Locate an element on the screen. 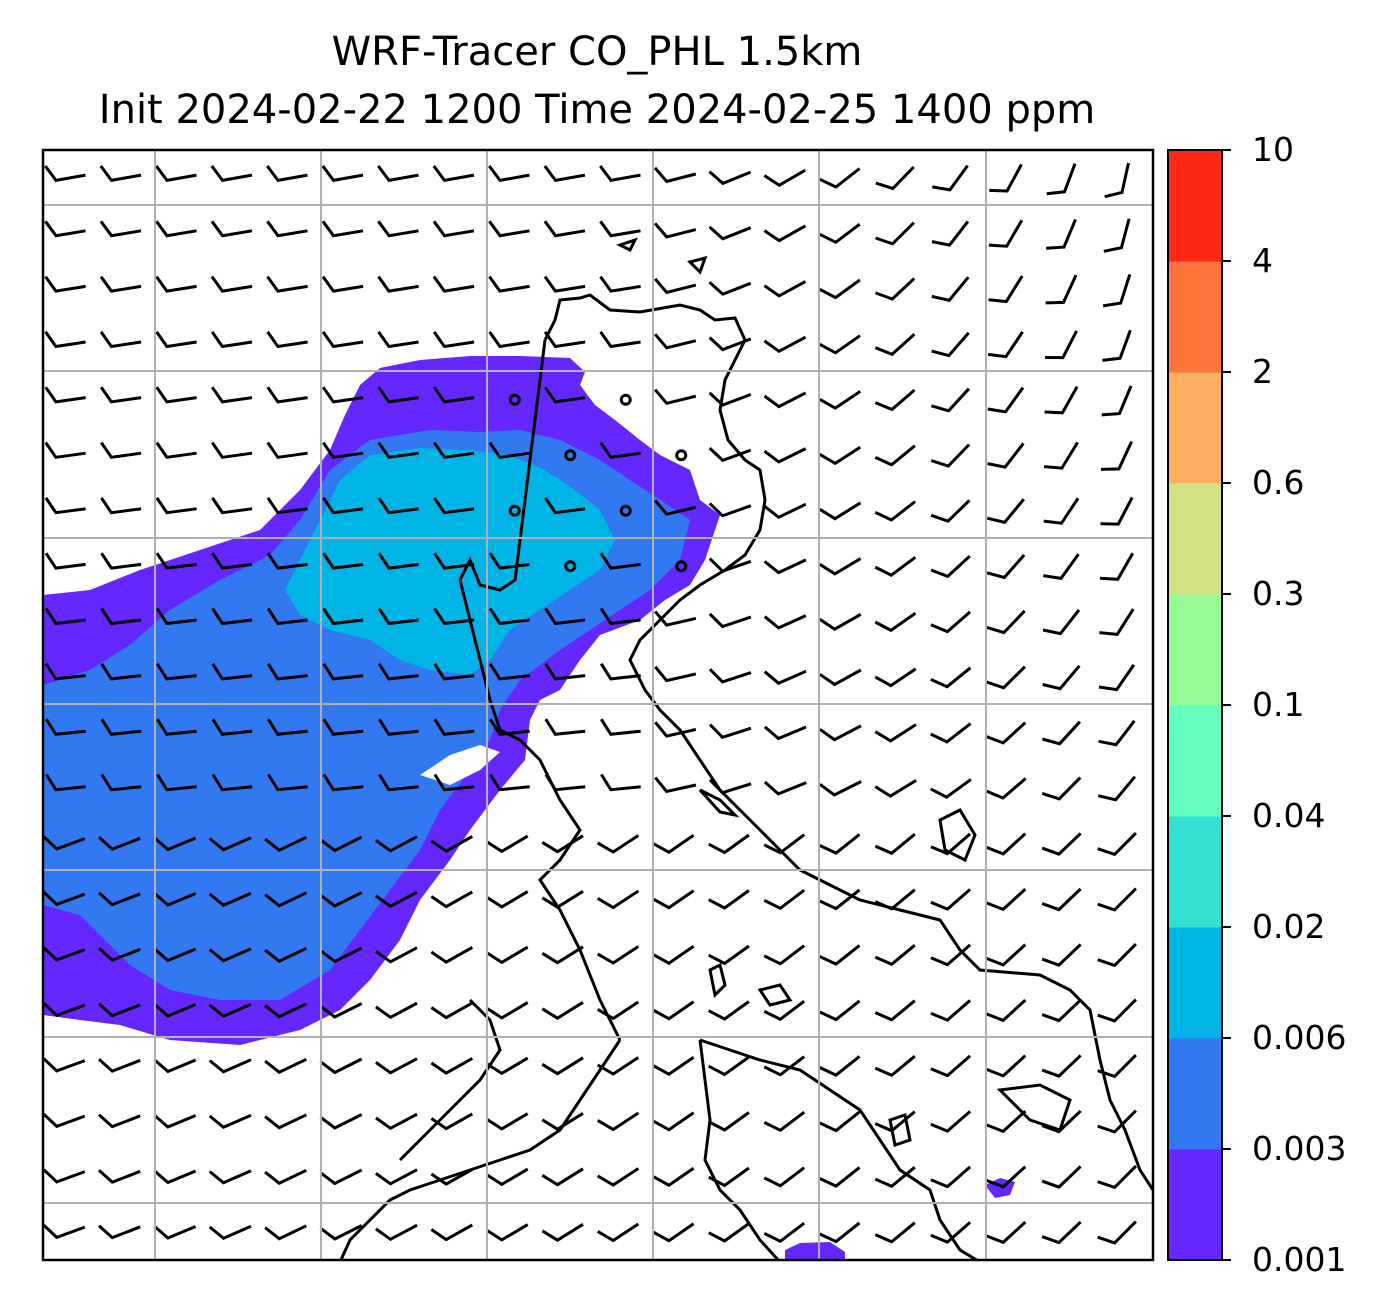  colorbar-tick-label: 0.001 is located at coordinates (1299, 1259).